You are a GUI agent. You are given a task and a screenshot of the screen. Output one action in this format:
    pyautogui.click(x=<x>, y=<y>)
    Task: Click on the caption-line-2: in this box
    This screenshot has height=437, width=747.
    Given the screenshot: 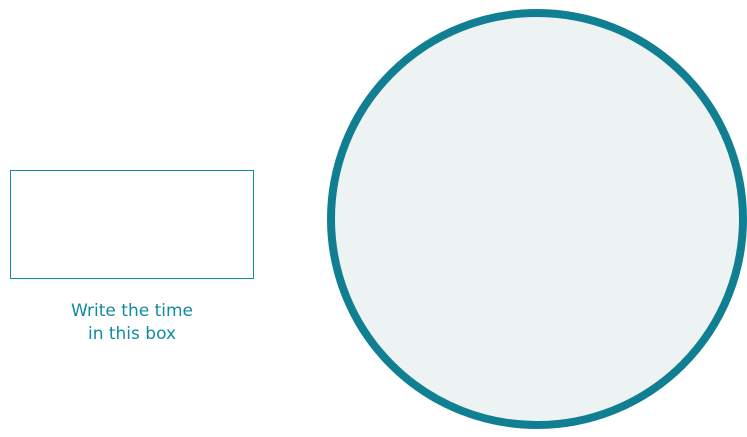 What is the action you would take?
    pyautogui.click(x=132, y=334)
    